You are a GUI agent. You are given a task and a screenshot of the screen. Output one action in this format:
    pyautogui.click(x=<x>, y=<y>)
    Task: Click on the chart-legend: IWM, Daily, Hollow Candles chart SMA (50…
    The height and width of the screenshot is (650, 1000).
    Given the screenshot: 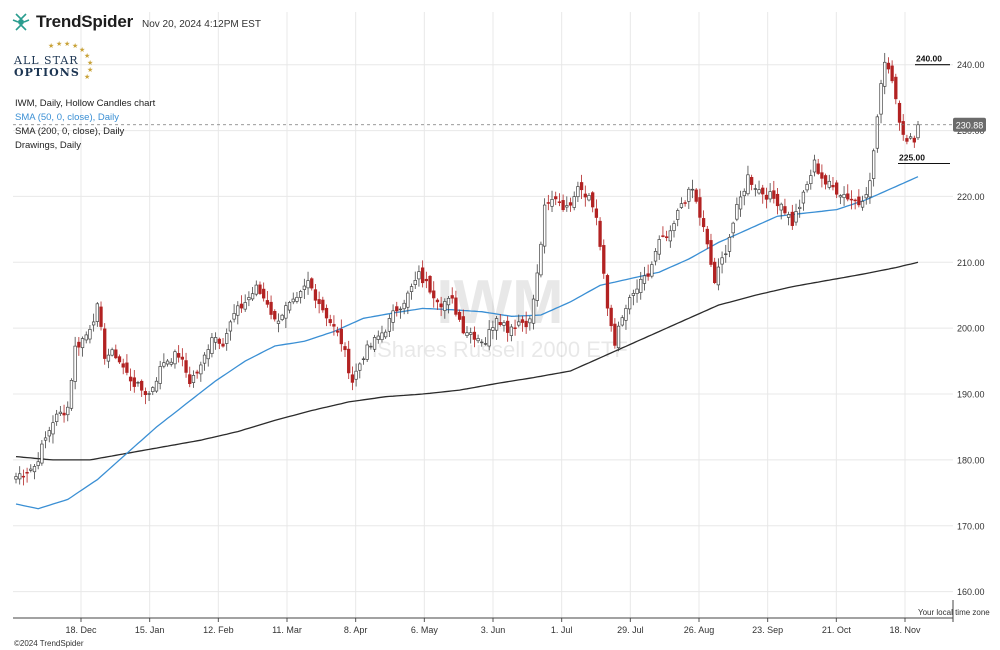 What is the action you would take?
    pyautogui.click(x=85, y=125)
    